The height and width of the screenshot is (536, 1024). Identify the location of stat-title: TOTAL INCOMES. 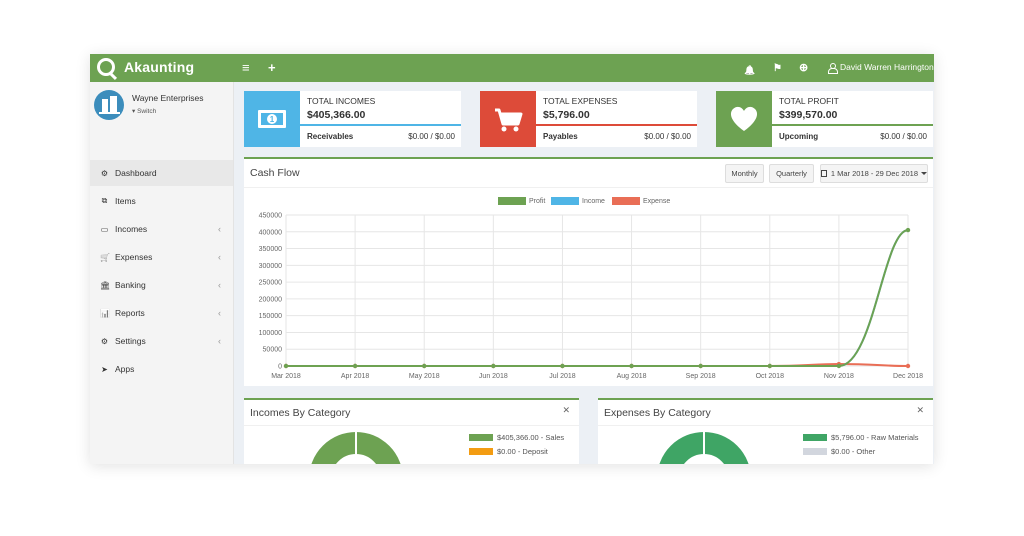
(341, 101).